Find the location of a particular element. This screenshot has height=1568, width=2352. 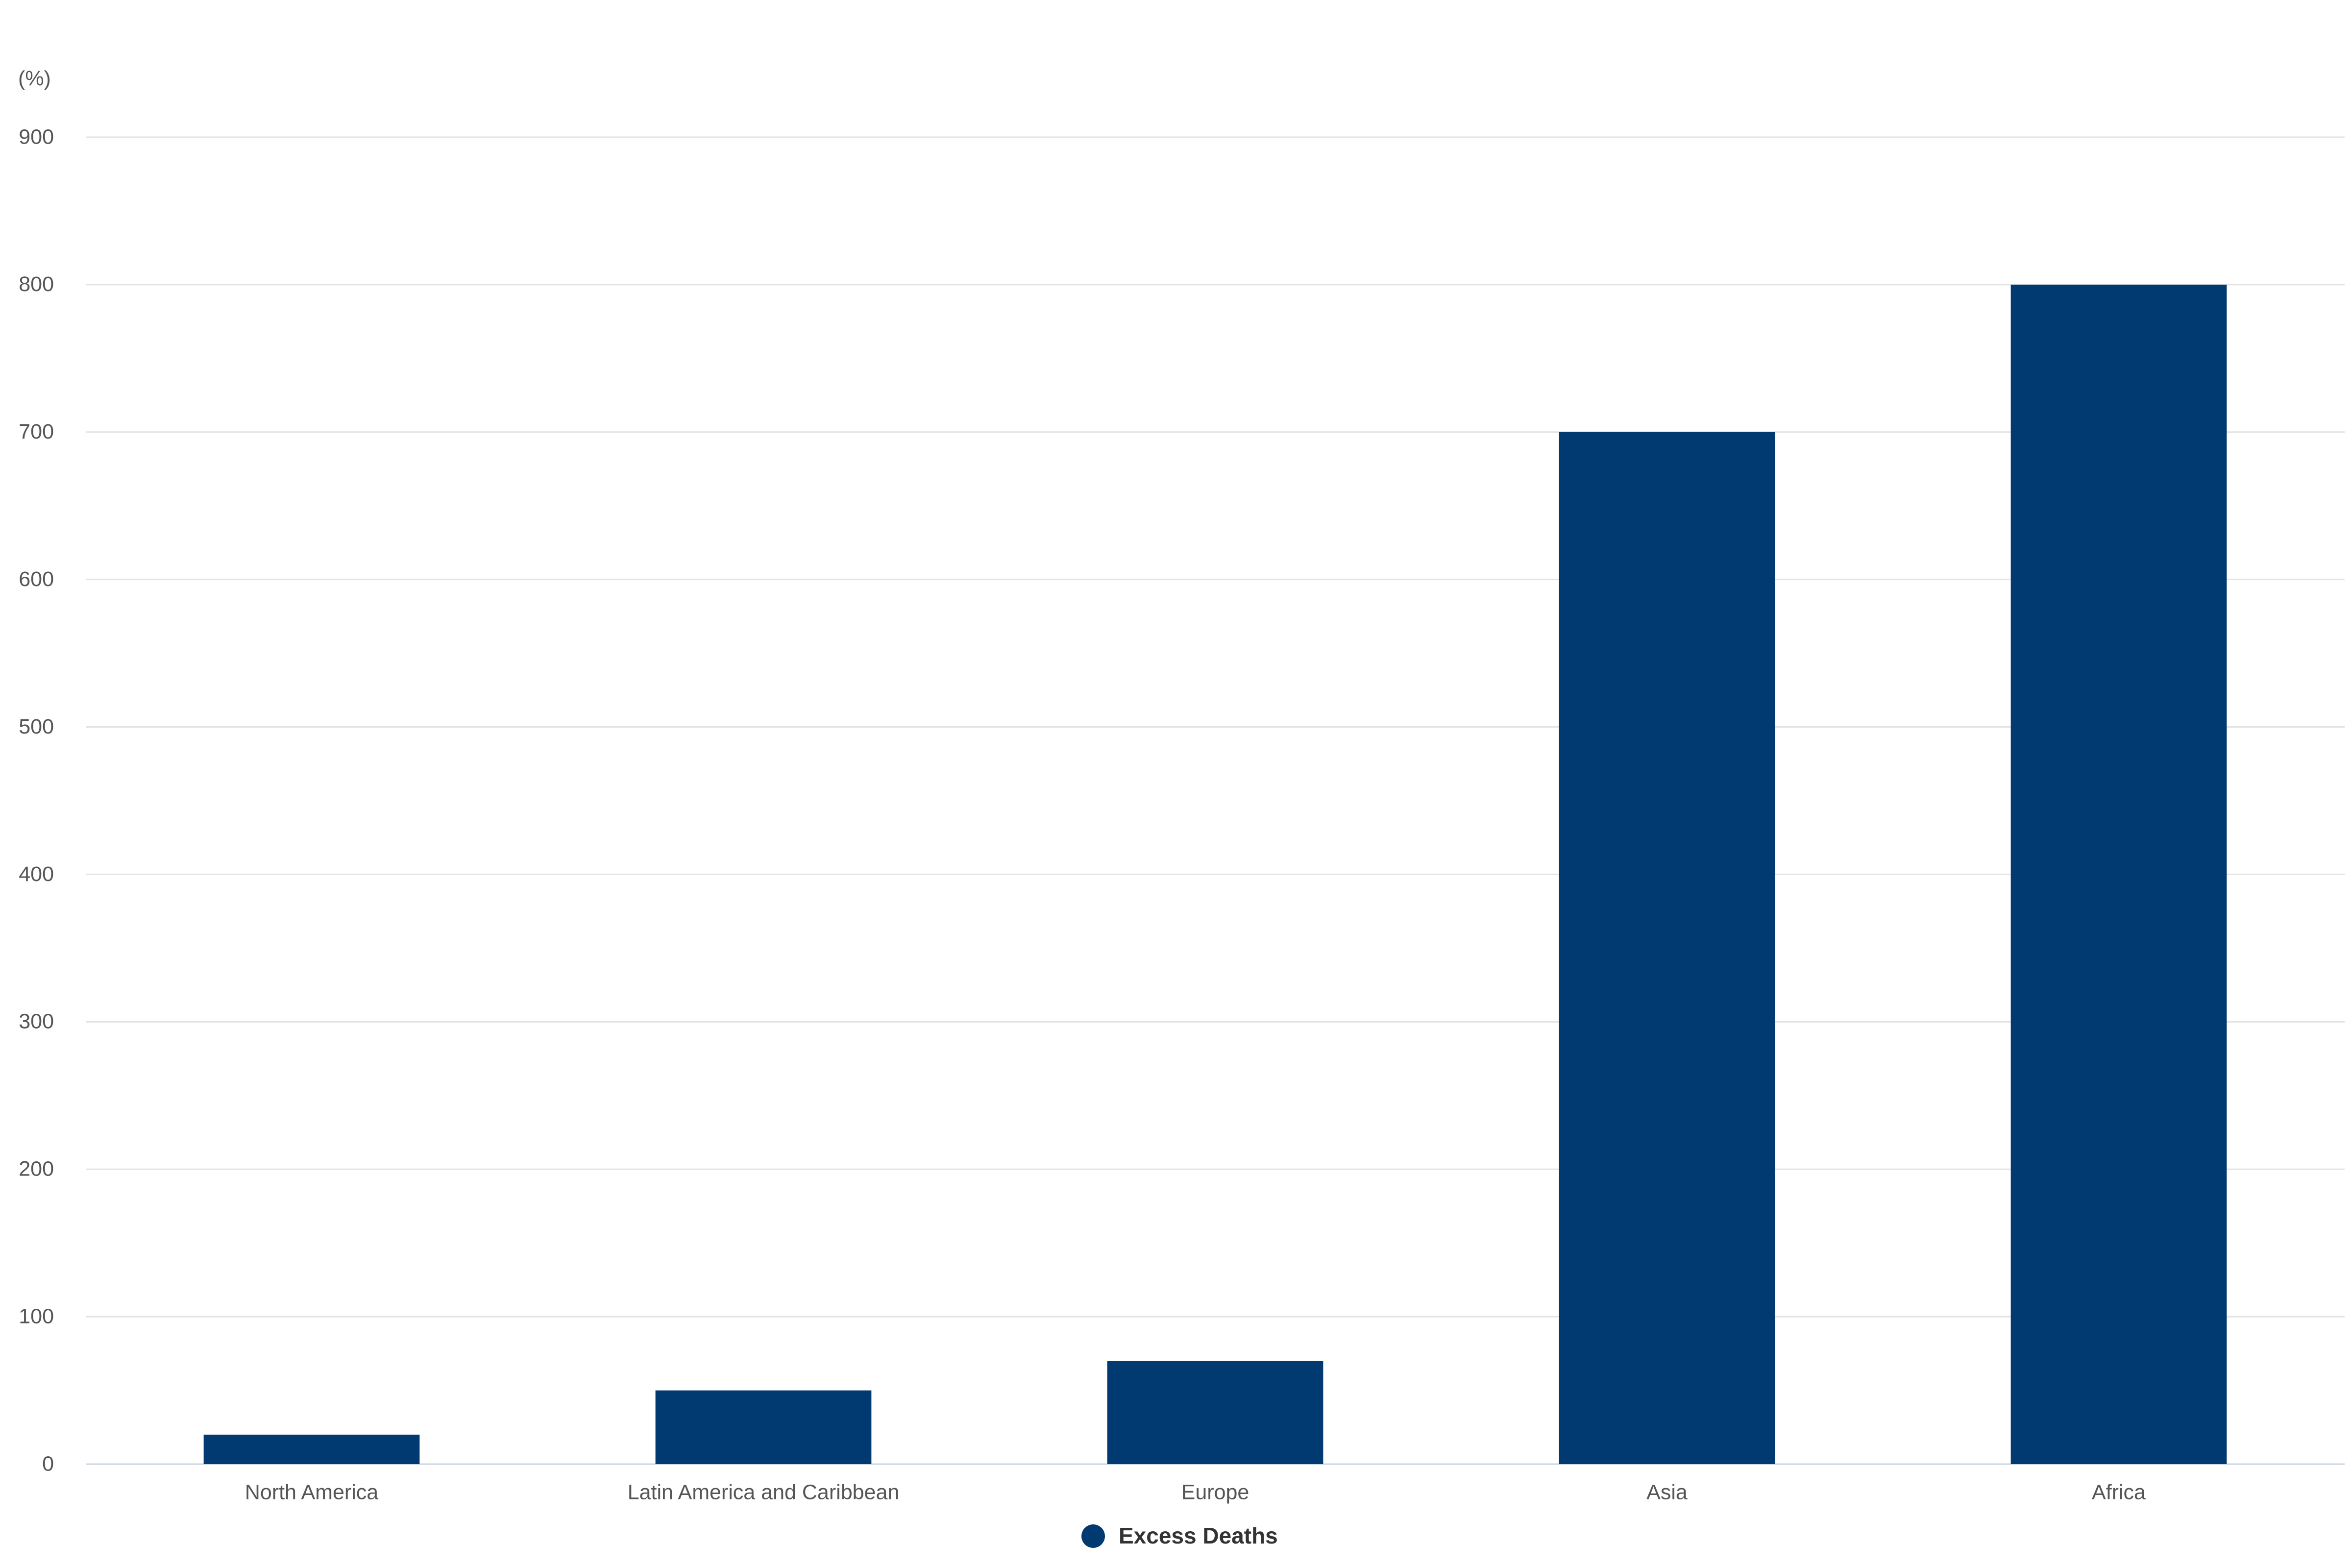

x-tick-label: Africa is located at coordinates (2119, 1492).